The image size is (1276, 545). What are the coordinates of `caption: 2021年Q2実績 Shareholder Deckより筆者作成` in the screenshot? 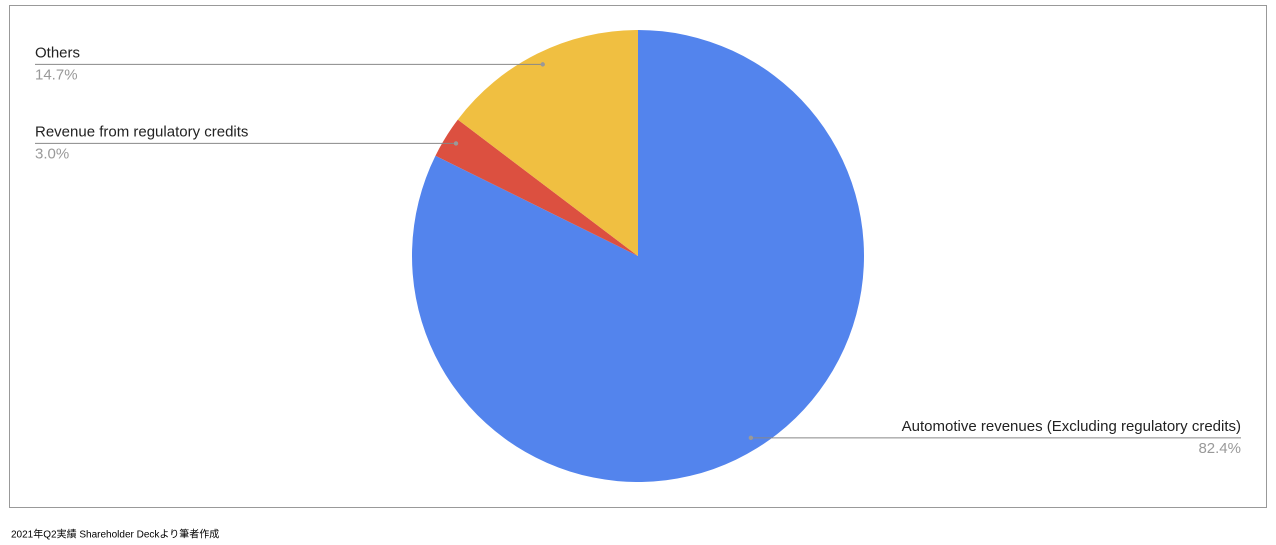 It's located at (115, 534).